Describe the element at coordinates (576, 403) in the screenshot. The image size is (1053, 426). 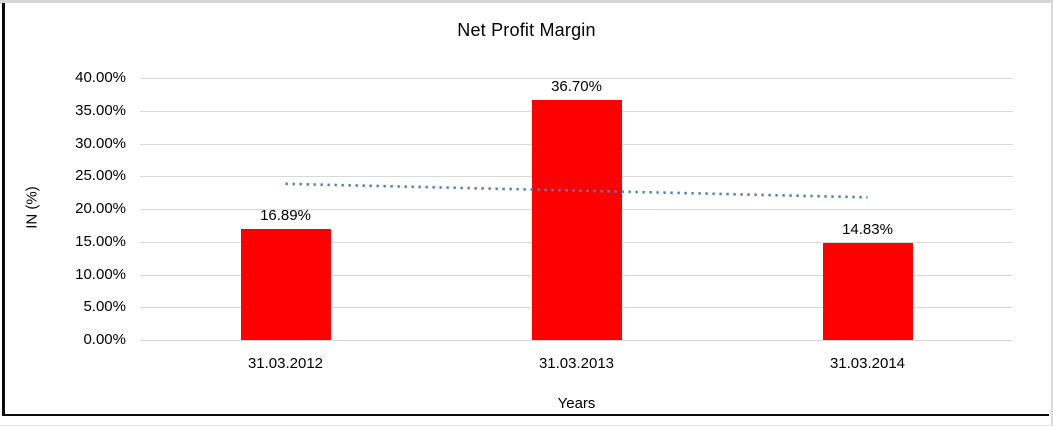
I see `x-axis-title: Years` at that location.